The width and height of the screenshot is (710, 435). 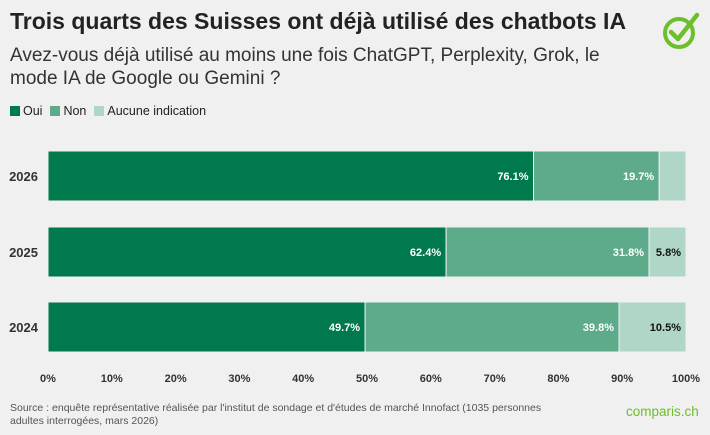 What do you see at coordinates (33, 111) in the screenshot?
I see `legend-label: Oui` at bounding box center [33, 111].